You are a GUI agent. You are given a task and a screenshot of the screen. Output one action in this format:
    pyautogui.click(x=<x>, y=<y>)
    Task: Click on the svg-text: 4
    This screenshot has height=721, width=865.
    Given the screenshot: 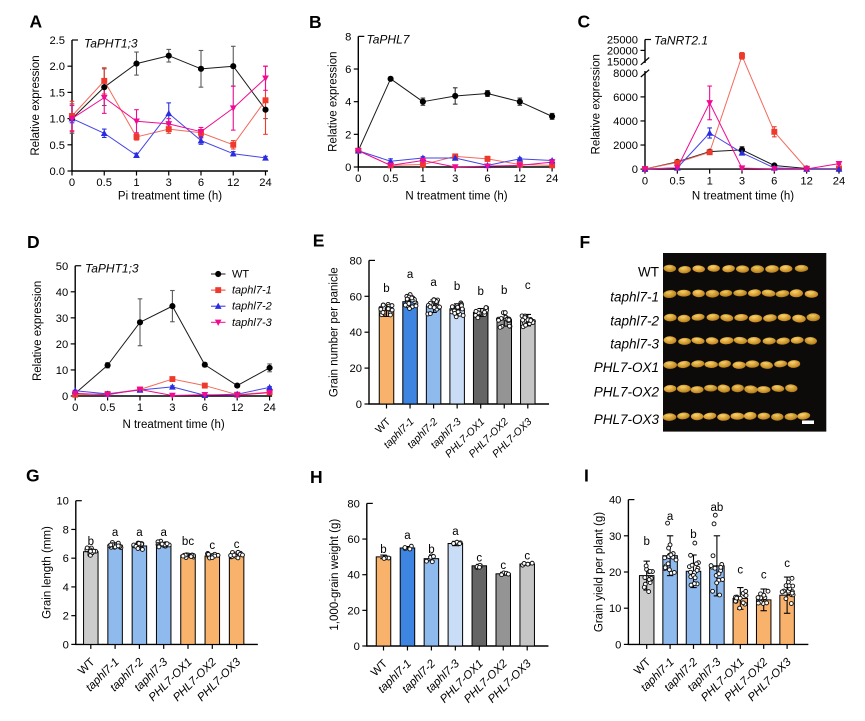 What is the action you would take?
    pyautogui.click(x=348, y=103)
    